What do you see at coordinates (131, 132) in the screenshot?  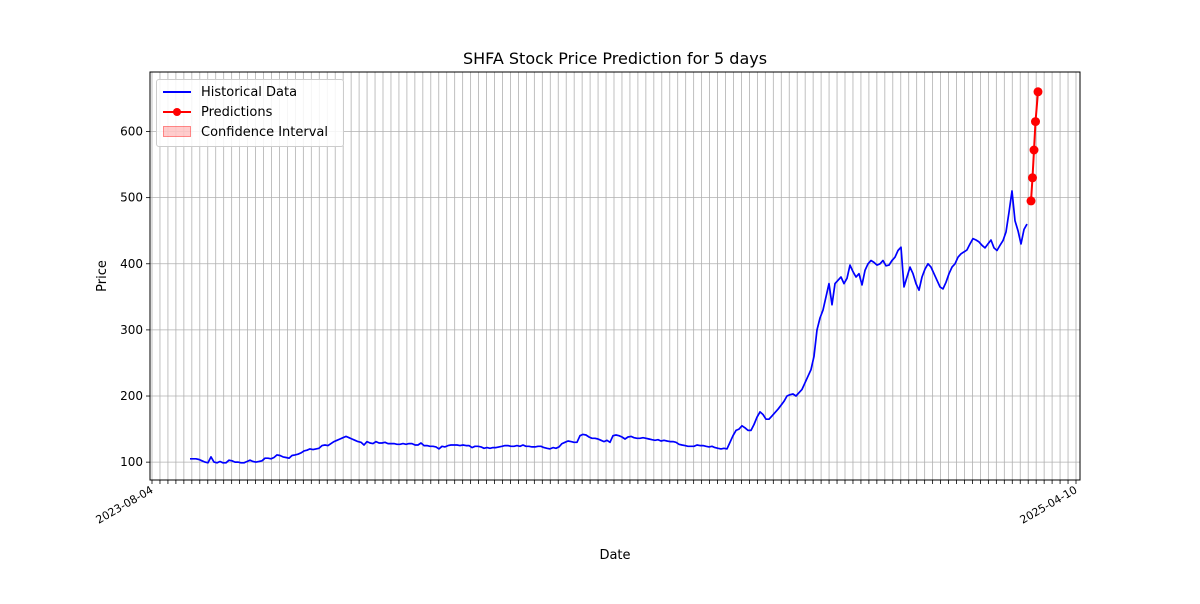 I see `y-tick-label: 600` at bounding box center [131, 132].